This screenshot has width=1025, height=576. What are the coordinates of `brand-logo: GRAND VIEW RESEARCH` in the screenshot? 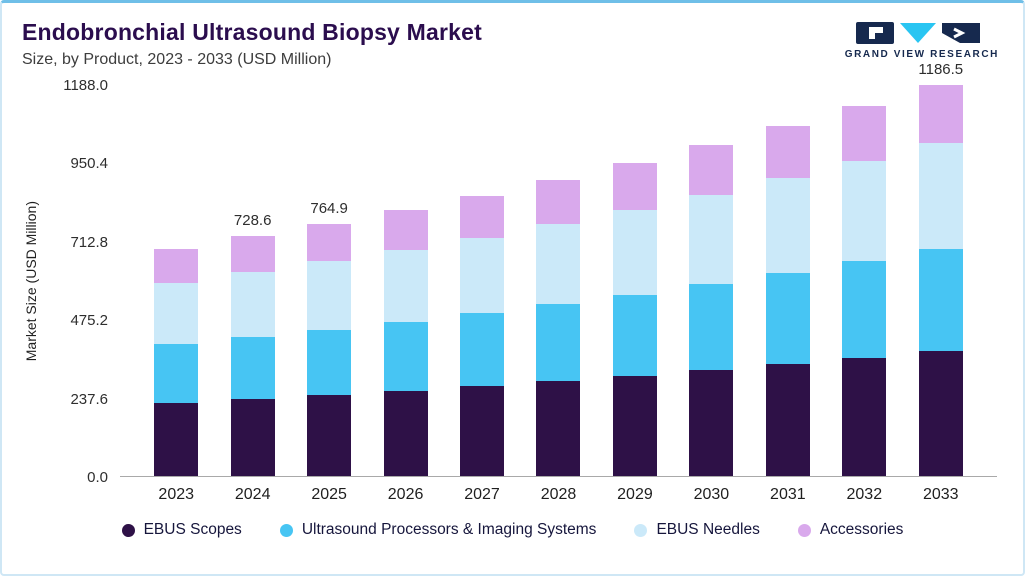 It's located at (922, 40).